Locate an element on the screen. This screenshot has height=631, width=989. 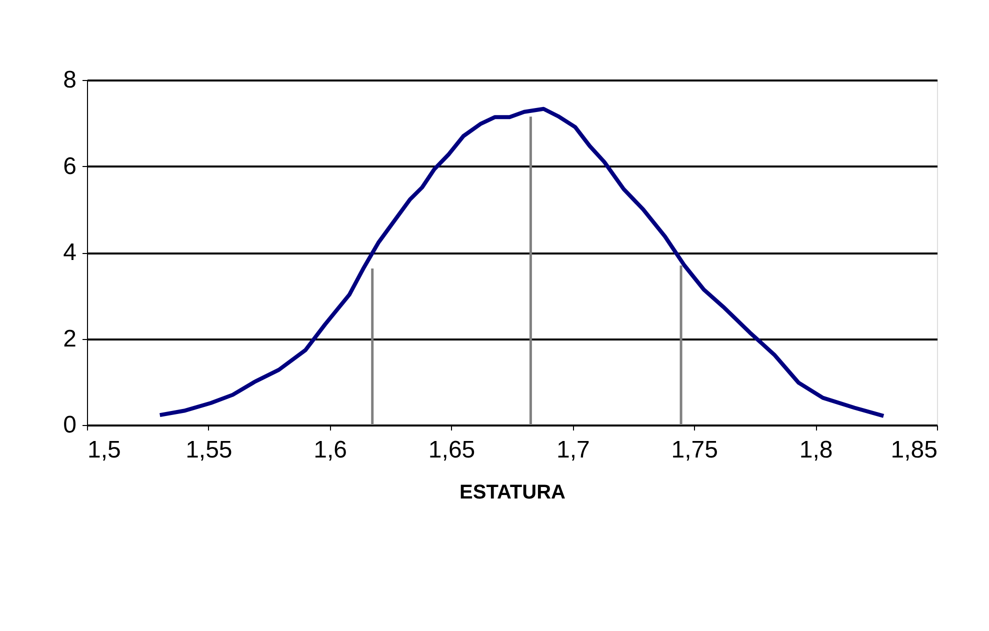
x-tick-label: 1,5 is located at coordinates (104, 450).